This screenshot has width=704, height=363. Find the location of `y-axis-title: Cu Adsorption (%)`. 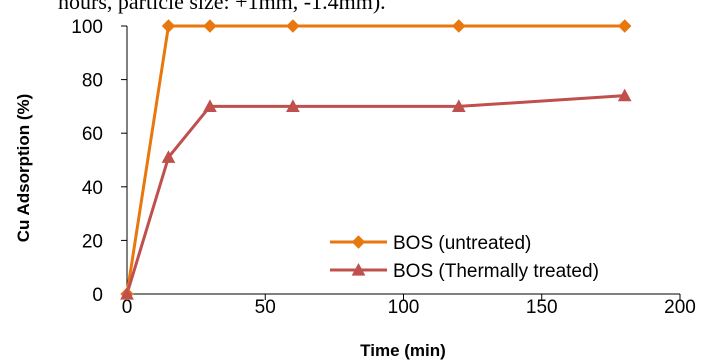

y-axis-title: Cu Adsorption (%) is located at coordinates (23, 168).